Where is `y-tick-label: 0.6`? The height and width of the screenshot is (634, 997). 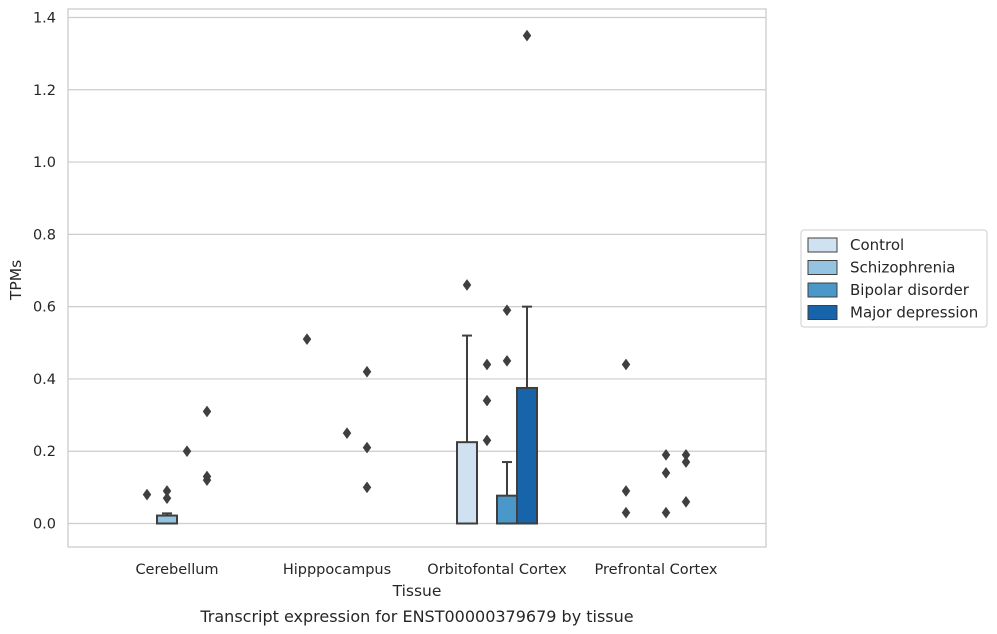
y-tick-label: 0.6 is located at coordinates (44, 308).